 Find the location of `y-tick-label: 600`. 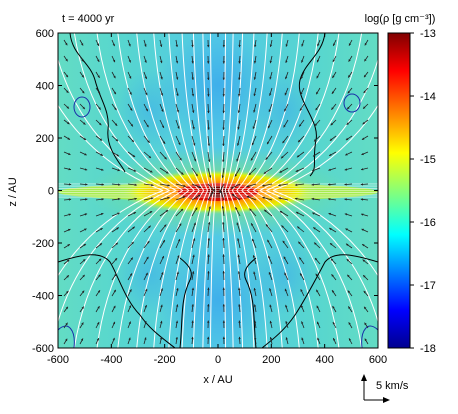

y-tick-label: 600 is located at coordinates (45, 34).